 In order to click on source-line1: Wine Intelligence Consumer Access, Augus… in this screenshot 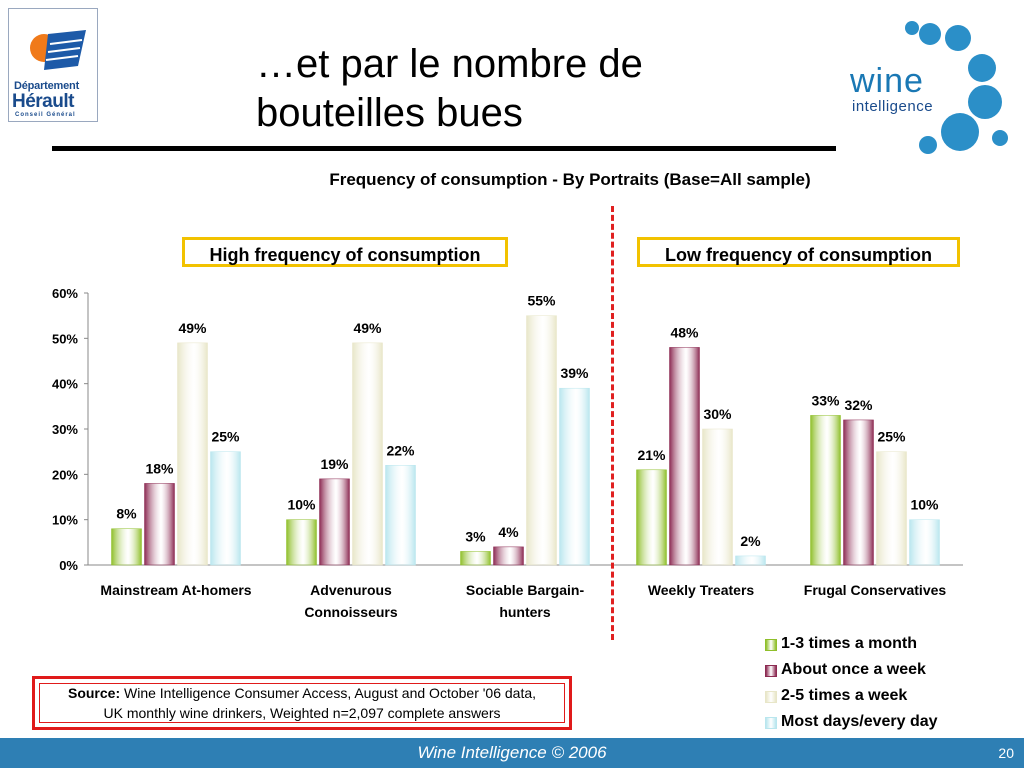, I will do `click(330, 693)`.